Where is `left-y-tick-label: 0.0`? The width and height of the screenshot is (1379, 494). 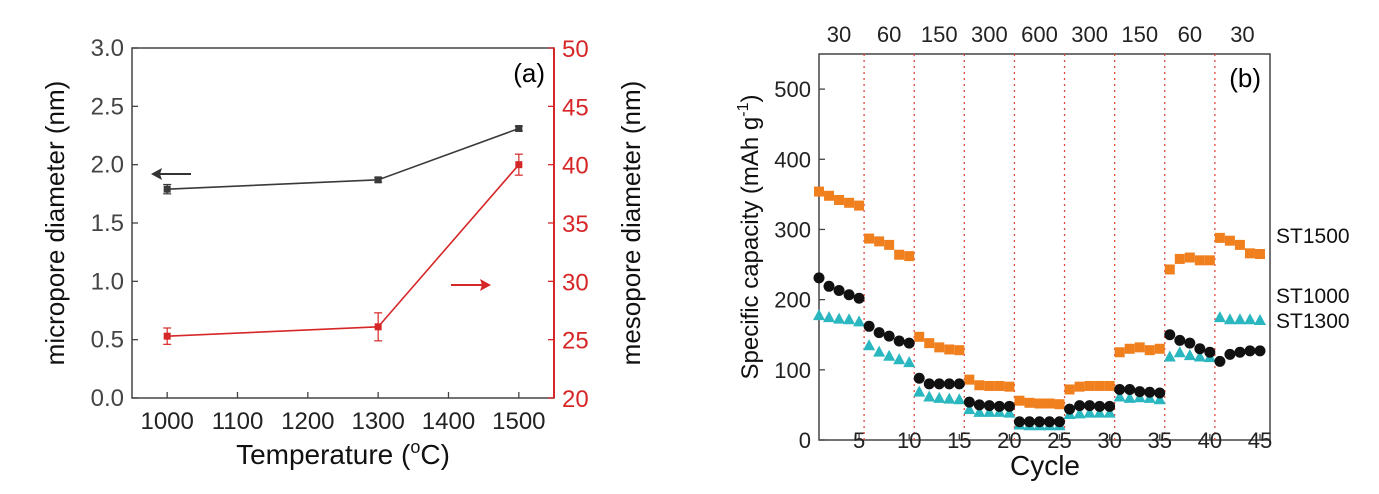
left-y-tick-label: 0.0 is located at coordinates (107, 398).